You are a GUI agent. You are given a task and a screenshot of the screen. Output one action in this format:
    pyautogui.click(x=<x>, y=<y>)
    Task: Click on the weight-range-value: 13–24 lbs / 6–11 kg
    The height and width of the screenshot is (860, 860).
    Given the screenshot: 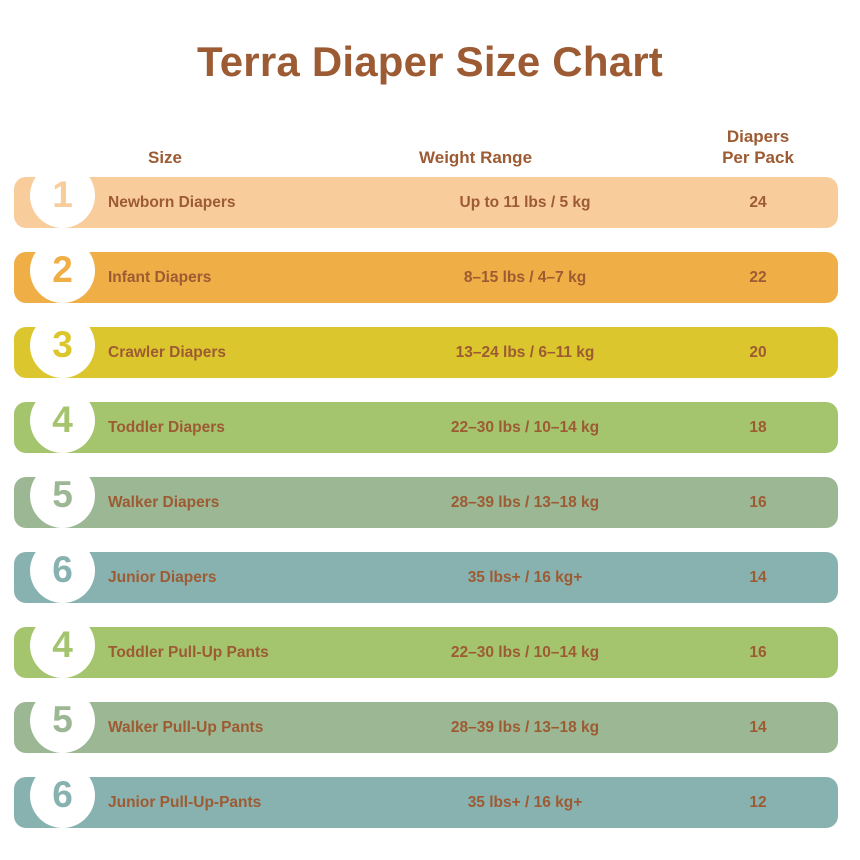 What is the action you would take?
    pyautogui.click(x=525, y=352)
    